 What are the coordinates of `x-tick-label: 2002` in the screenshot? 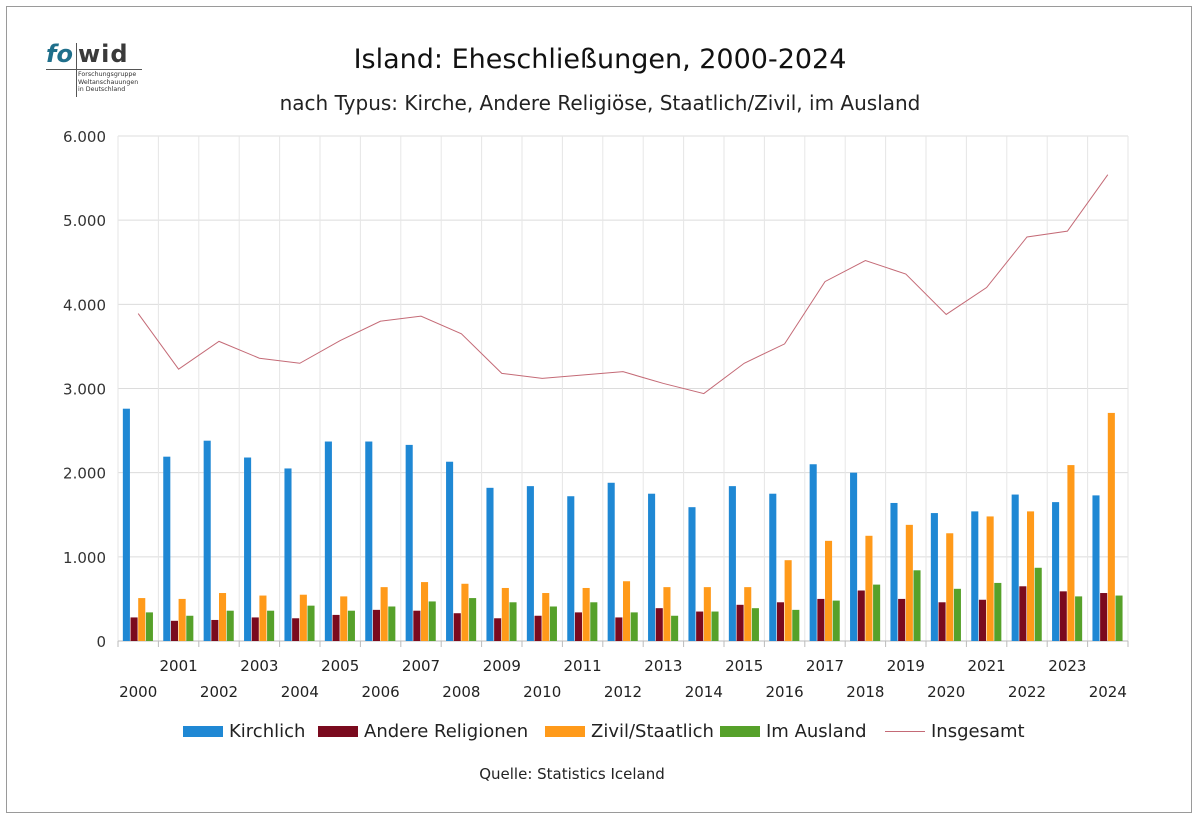 It's located at (219, 692).